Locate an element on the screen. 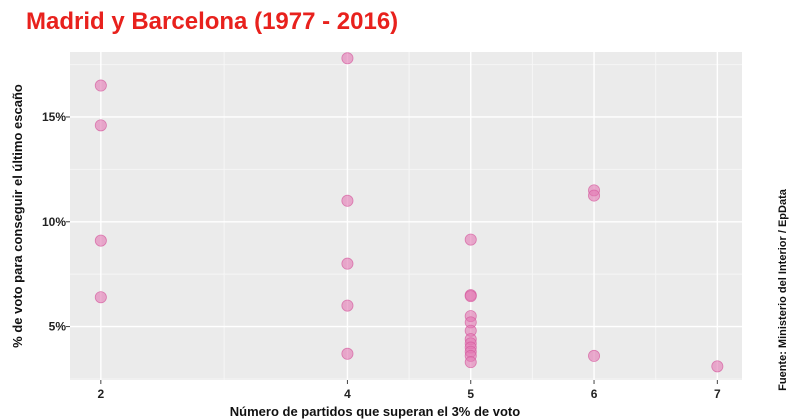 Image resolution: width=800 pixels, height=420 pixels. chart-title: Madrid y Barcelona (1977 - 2016) is located at coordinates (212, 21).